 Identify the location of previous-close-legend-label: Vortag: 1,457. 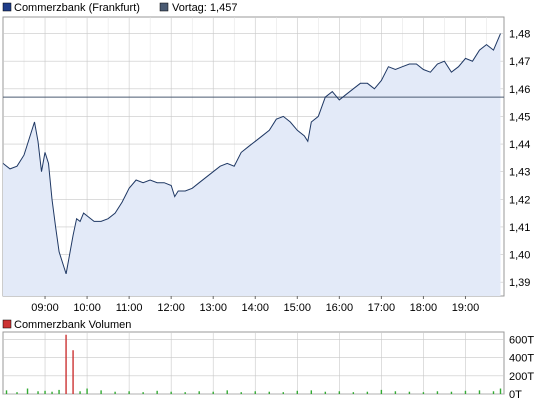
(204, 8).